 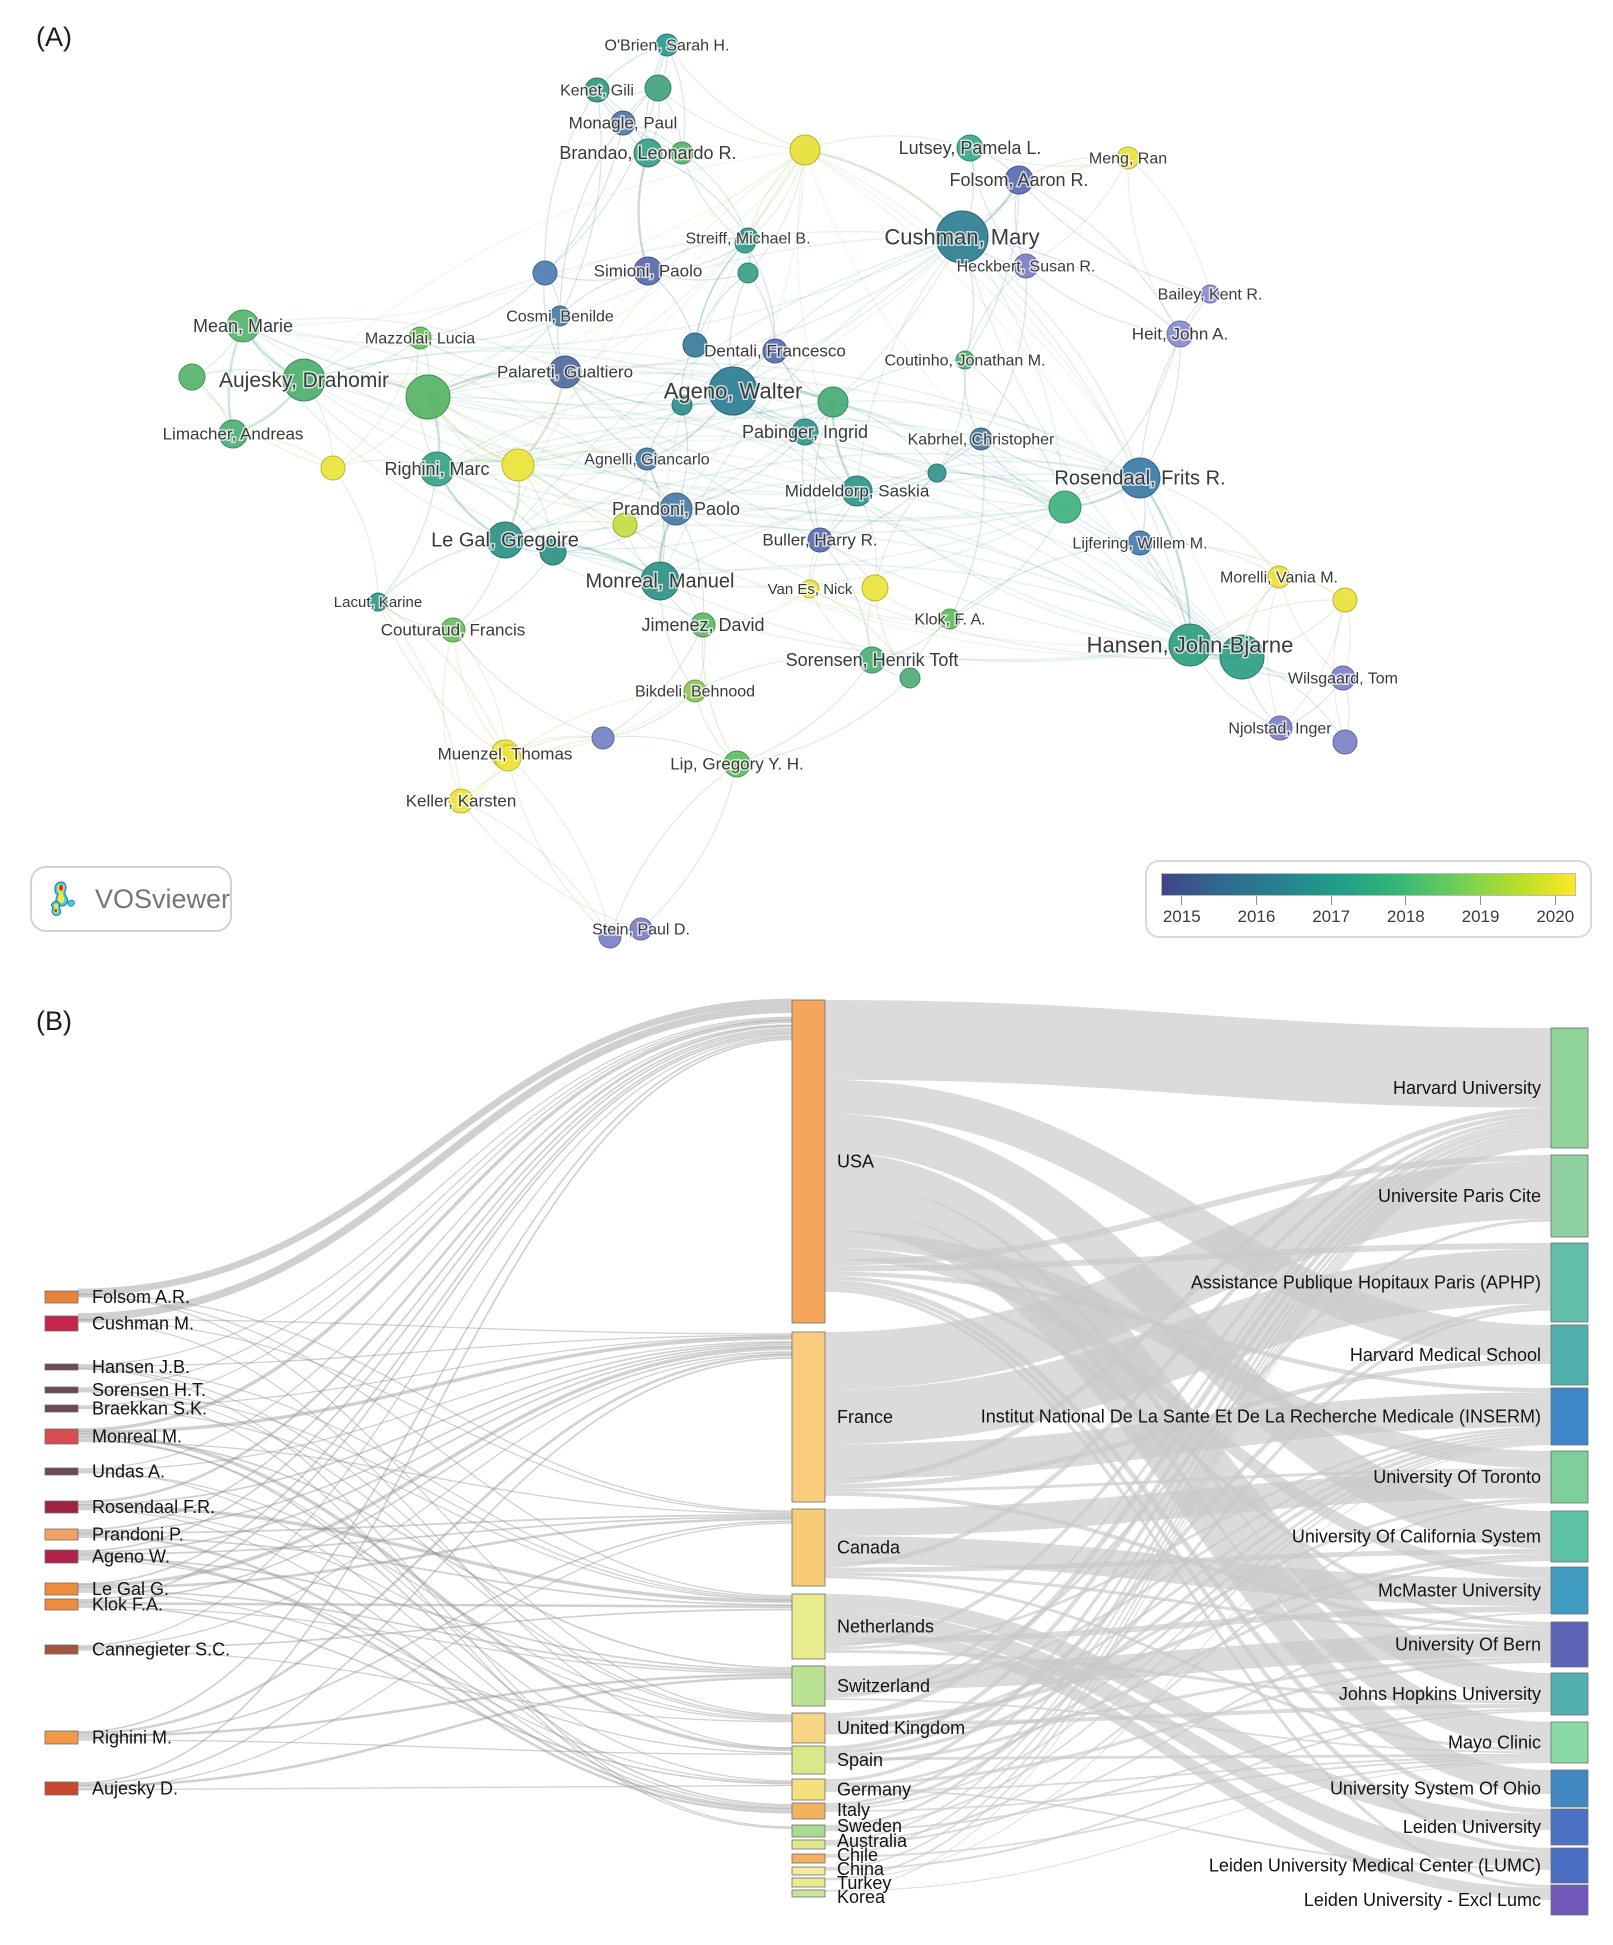 What do you see at coordinates (560, 316) in the screenshot?
I see `network-node-cosmi-benilde` at bounding box center [560, 316].